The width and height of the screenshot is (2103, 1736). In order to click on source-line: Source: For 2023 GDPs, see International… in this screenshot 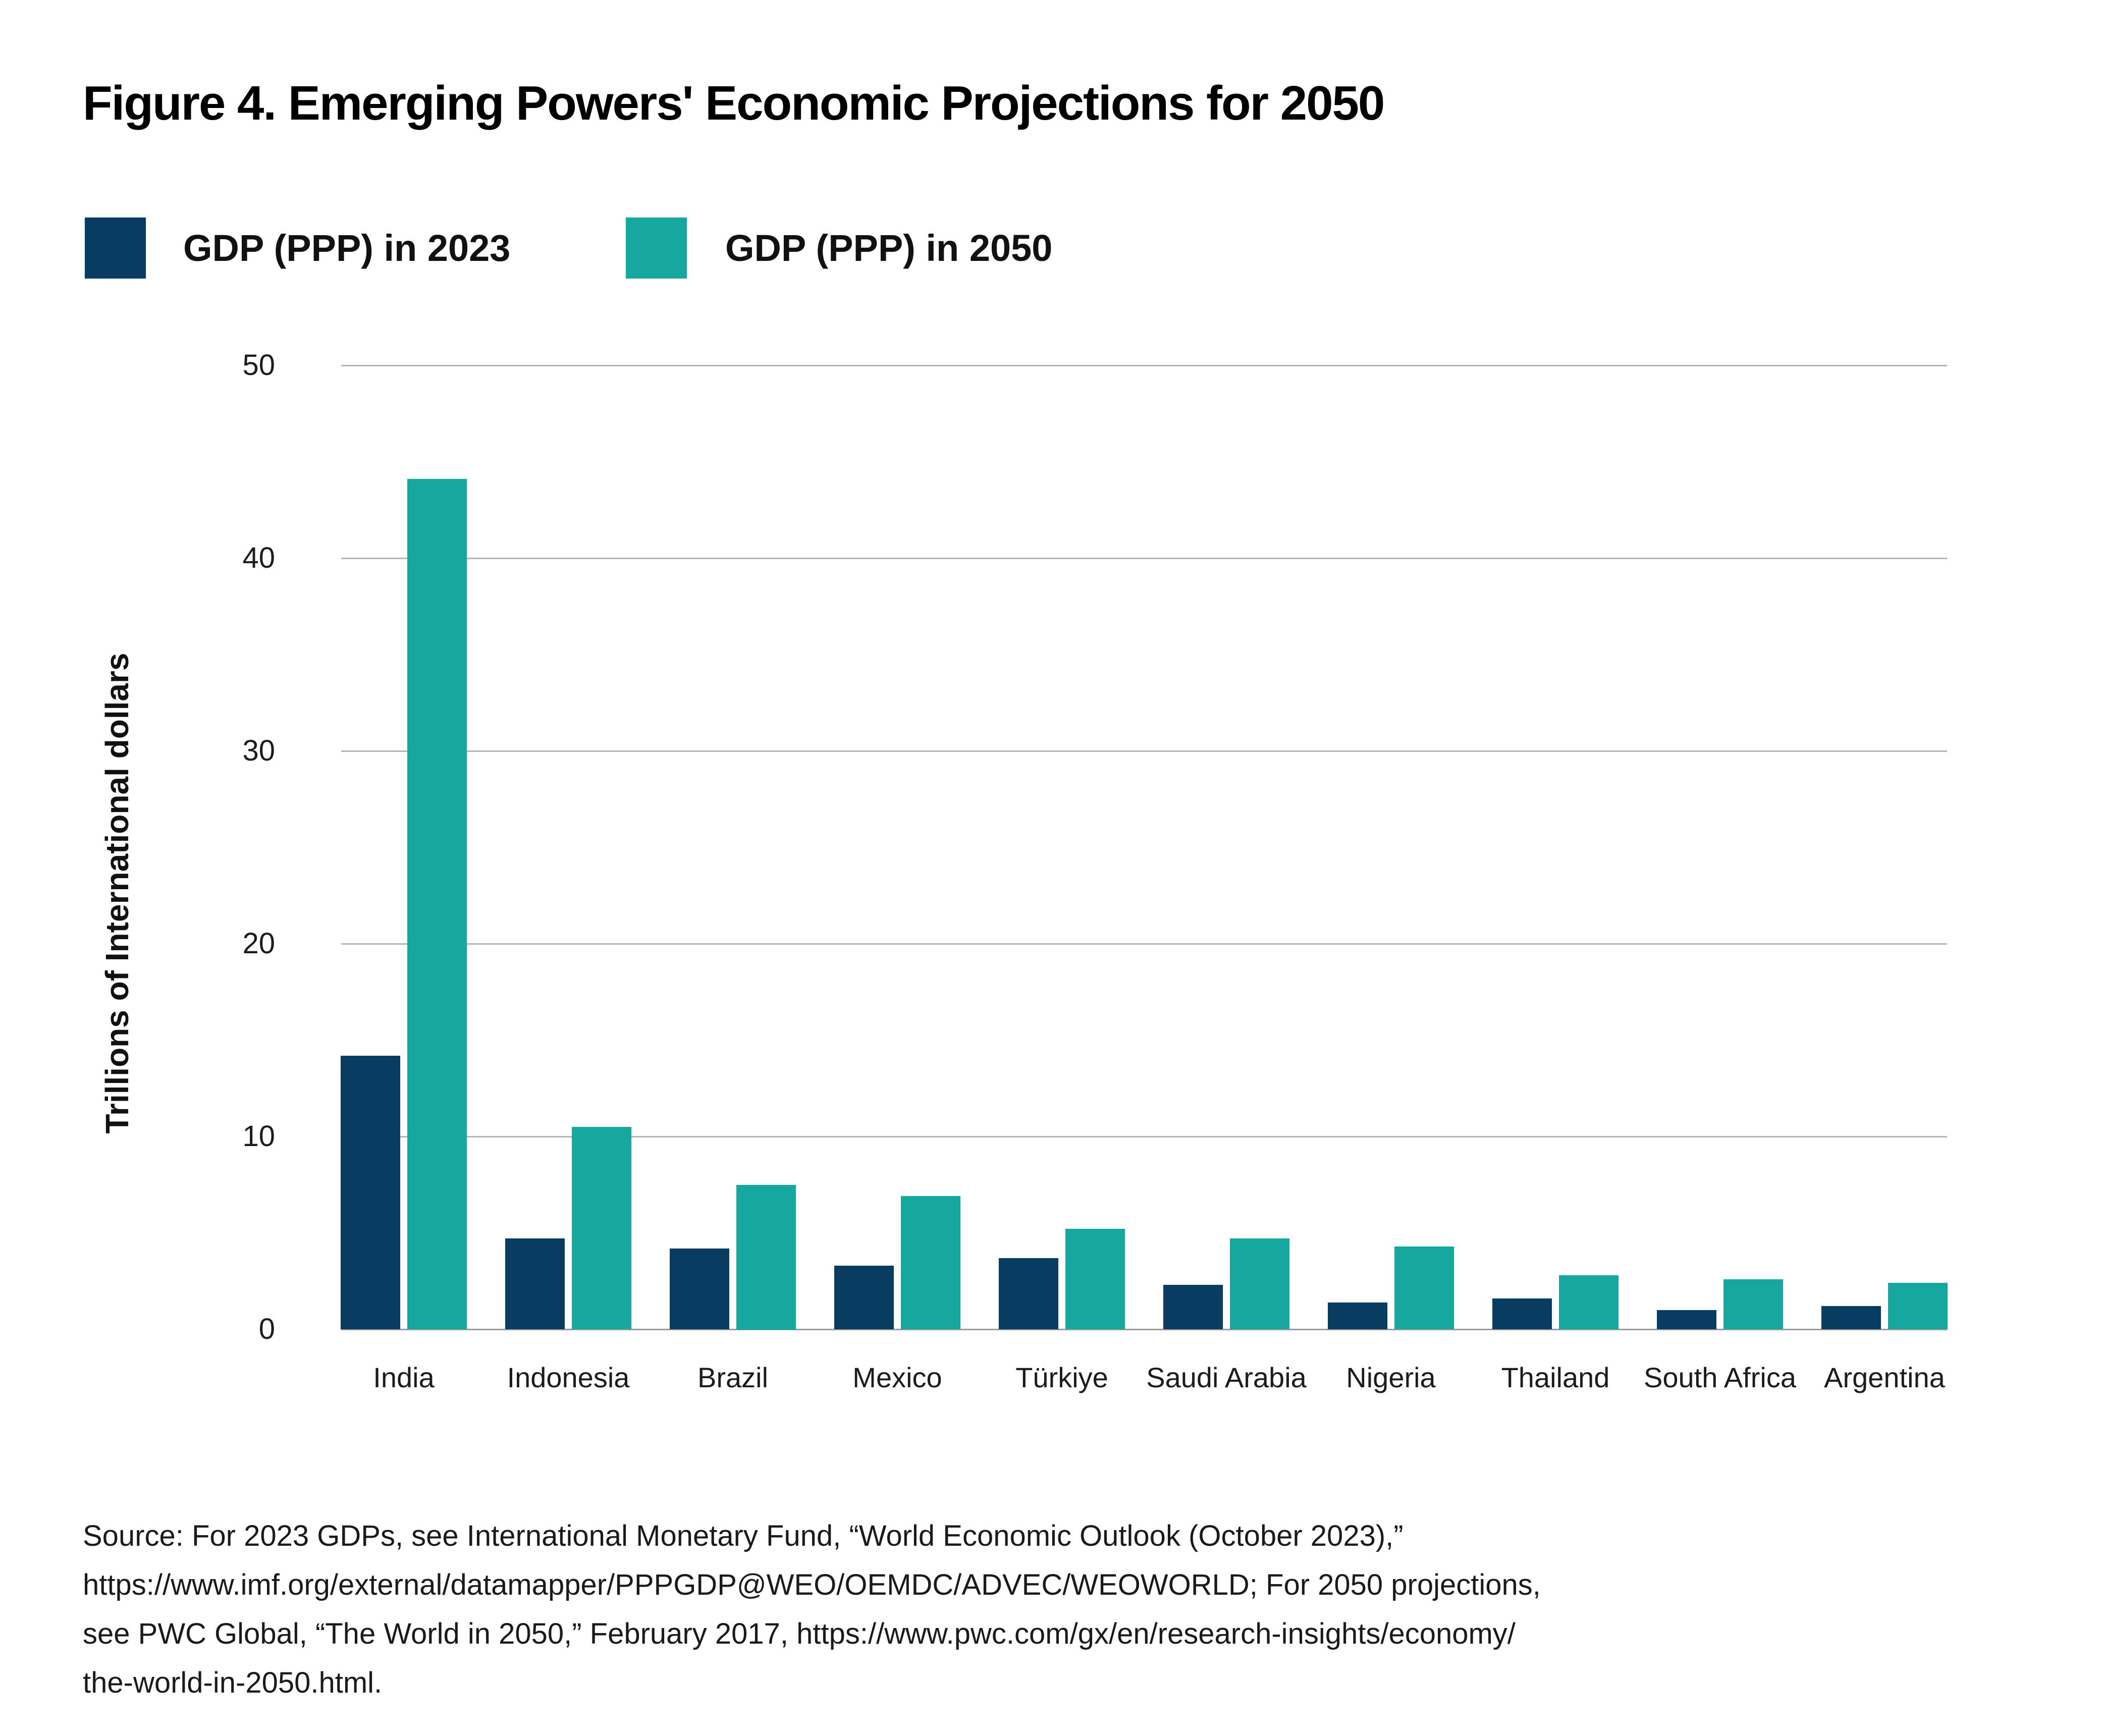, I will do `click(743, 1536)`.